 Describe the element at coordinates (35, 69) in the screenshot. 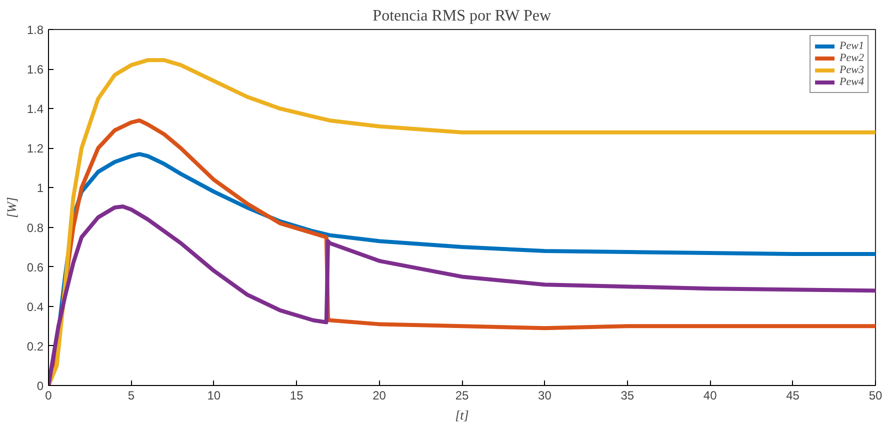

I see `y-tick-label: 1.6` at that location.